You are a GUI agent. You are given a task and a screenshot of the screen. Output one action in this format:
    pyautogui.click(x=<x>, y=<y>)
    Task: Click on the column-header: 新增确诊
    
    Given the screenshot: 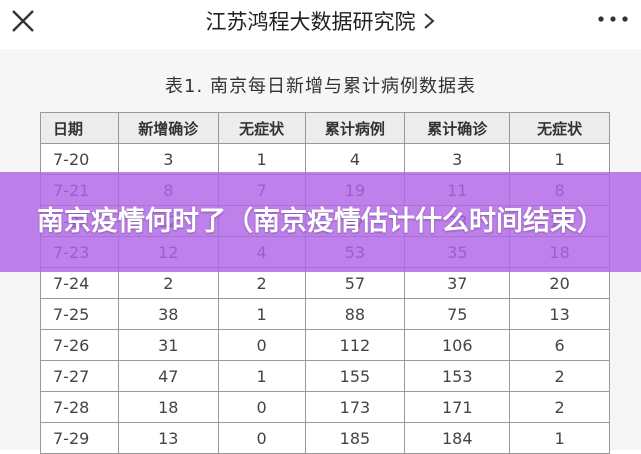 What is the action you would take?
    pyautogui.click(x=168, y=128)
    